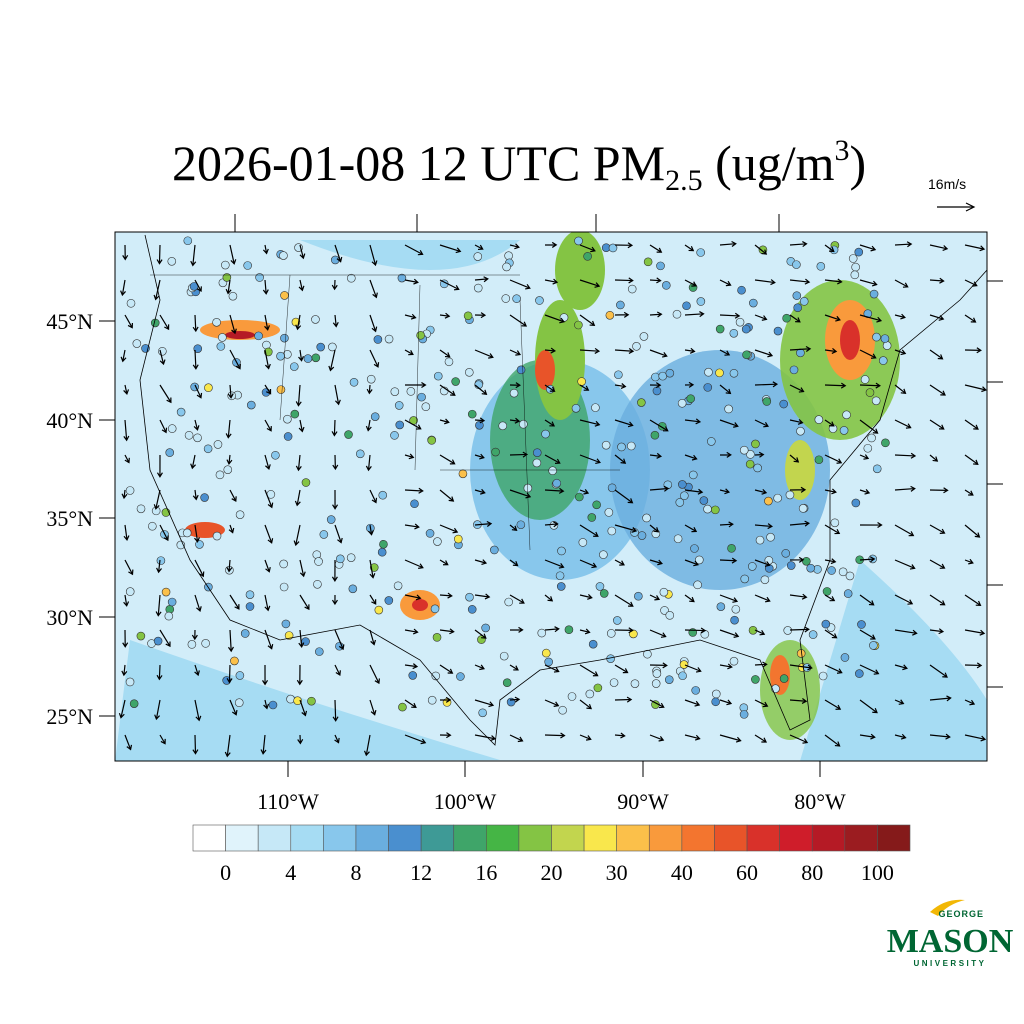  Describe the element at coordinates (684, 180) in the screenshot. I see `title-sub: 2.5` at that location.